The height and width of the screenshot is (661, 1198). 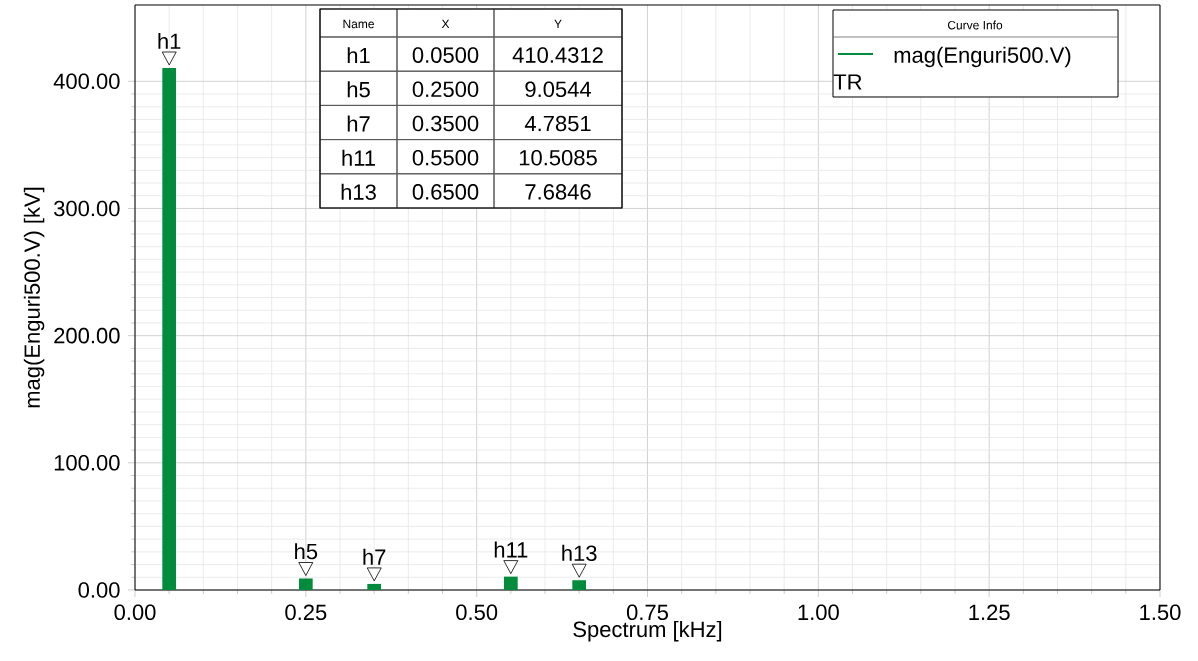 What do you see at coordinates (135, 612) in the screenshot?
I see `x-tick-label: 0.00` at bounding box center [135, 612].